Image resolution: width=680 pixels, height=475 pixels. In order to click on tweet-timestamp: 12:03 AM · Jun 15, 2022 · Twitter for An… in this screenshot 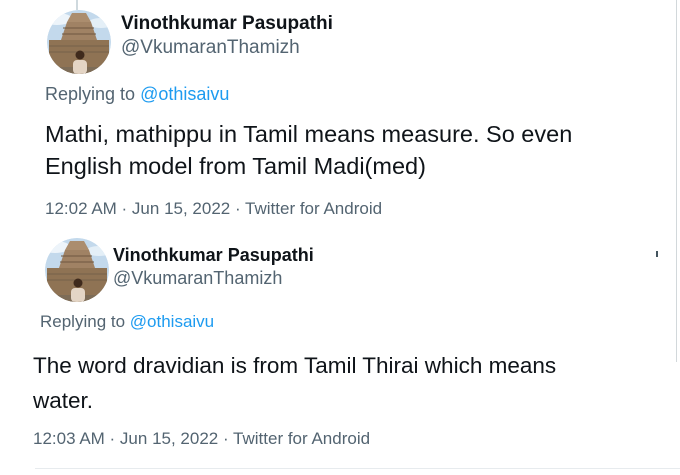, I will do `click(202, 438)`.